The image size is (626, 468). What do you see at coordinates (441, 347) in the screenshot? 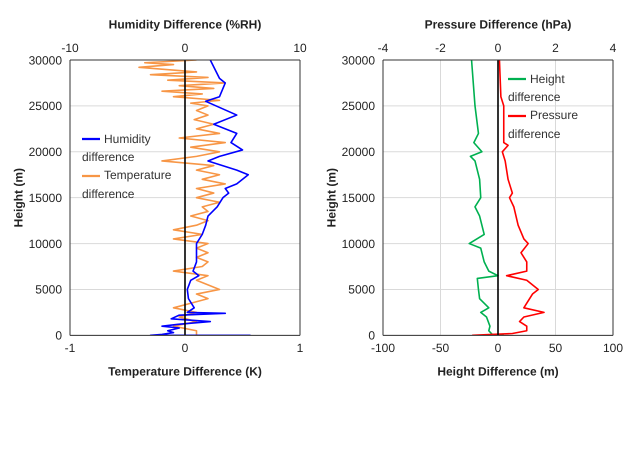
I see `x-tick-label: -50` at bounding box center [441, 347].